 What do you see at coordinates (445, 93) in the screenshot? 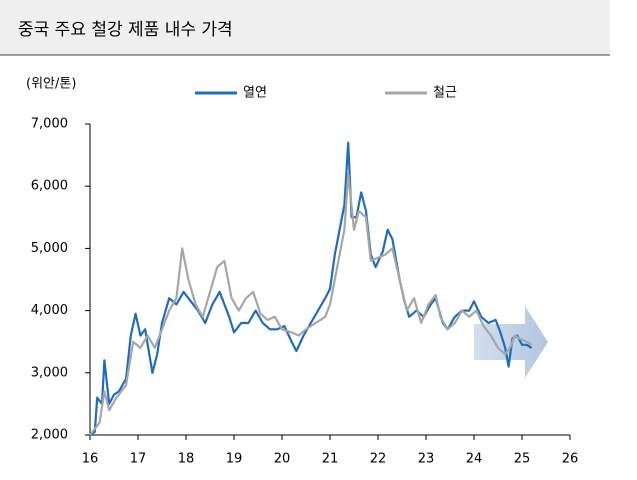
I see `legend-label: 철근` at bounding box center [445, 93].